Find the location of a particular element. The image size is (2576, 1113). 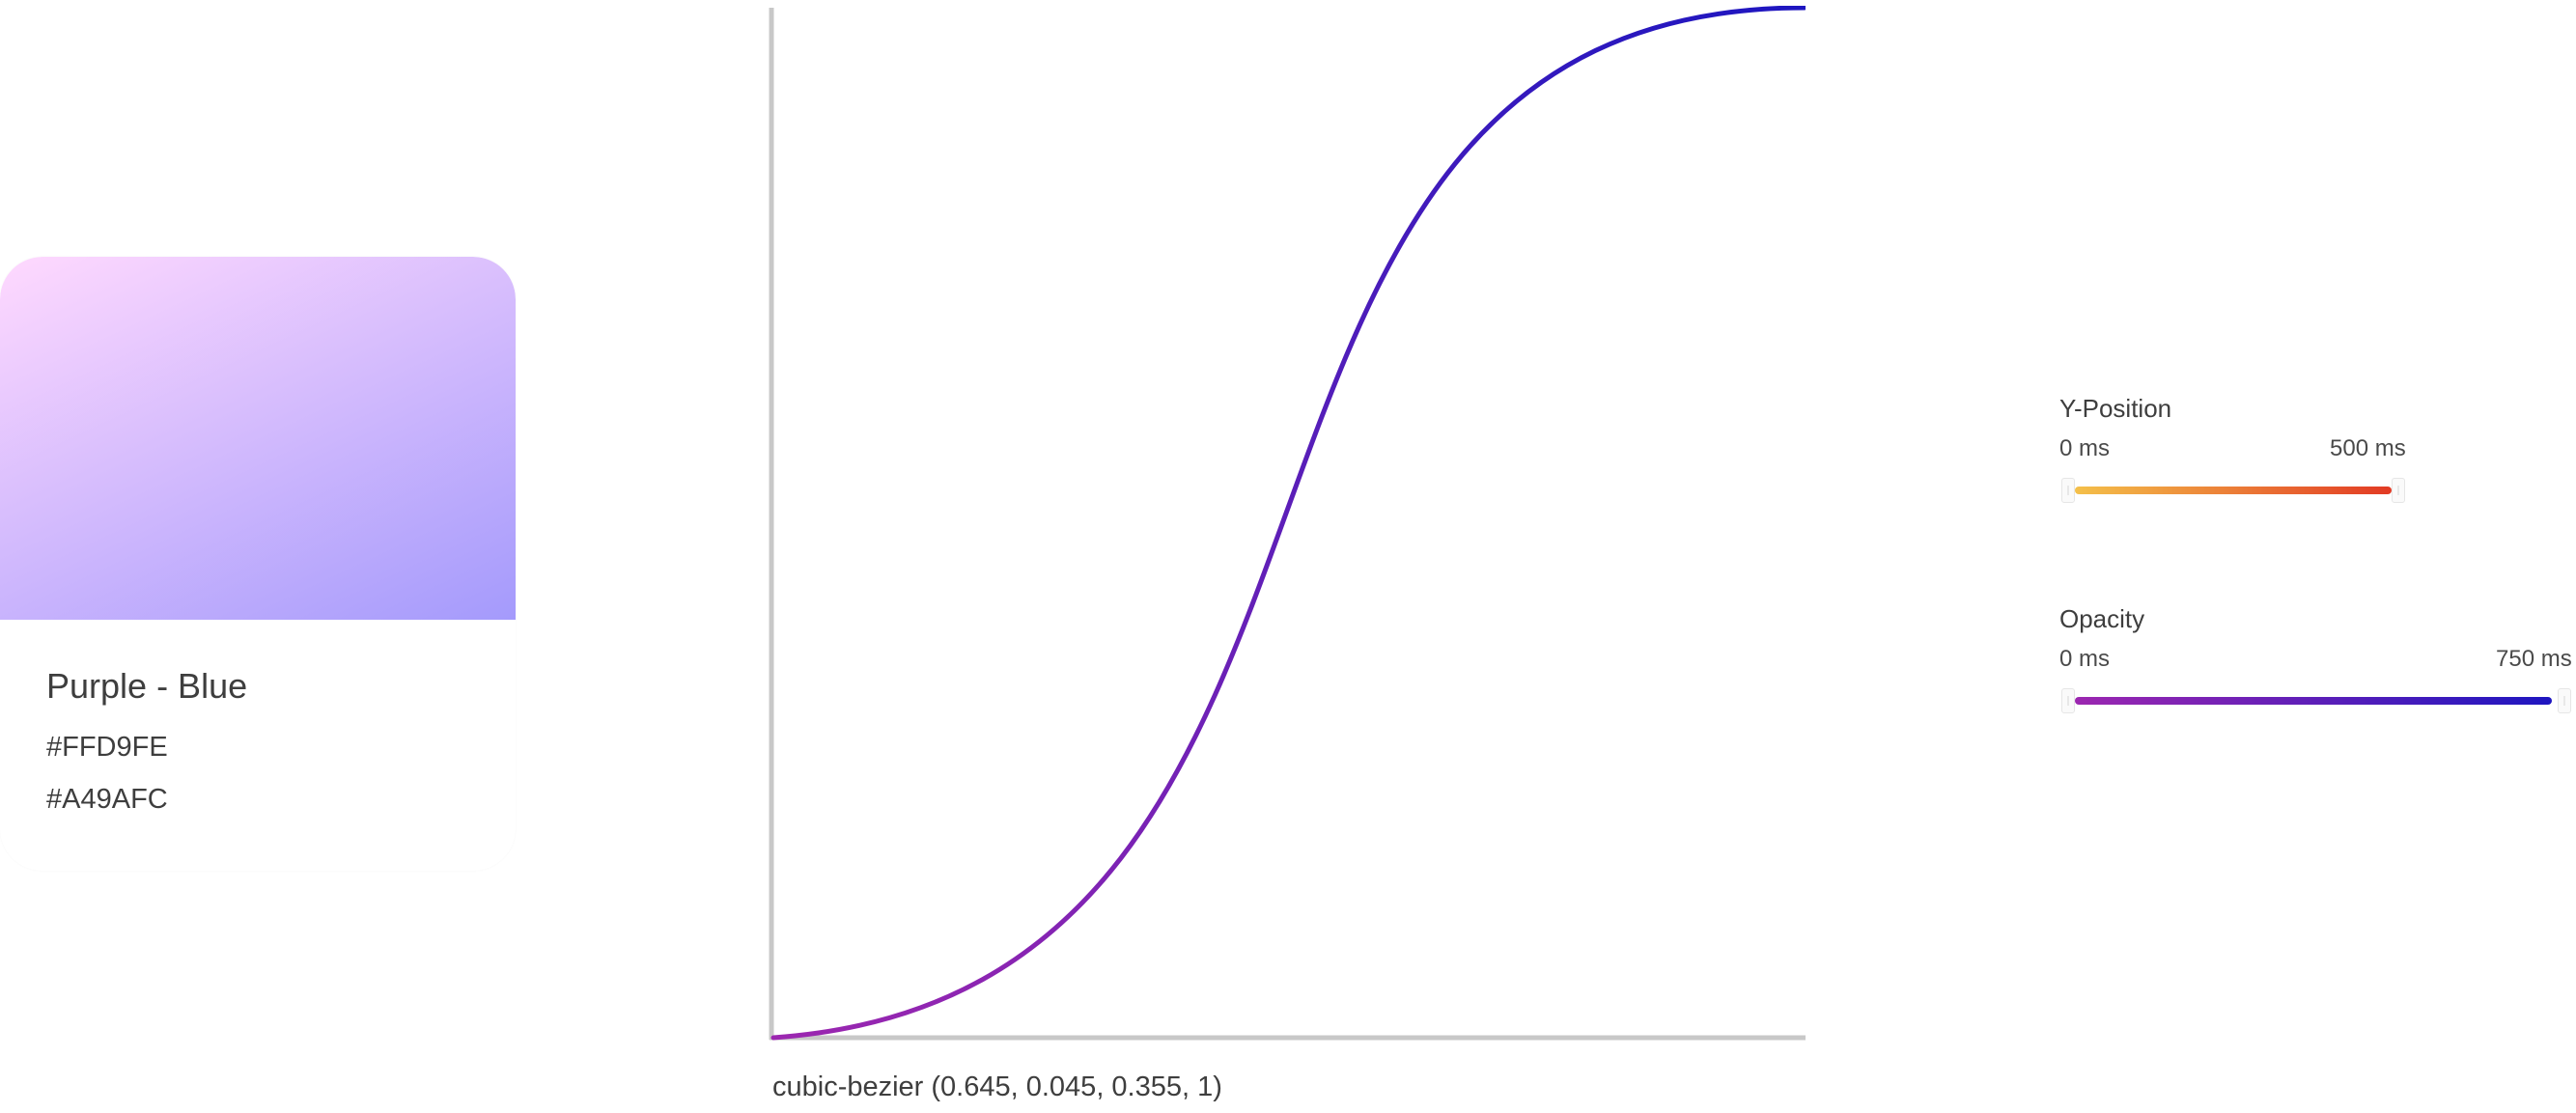

y-position-track is located at coordinates (2318, 491).